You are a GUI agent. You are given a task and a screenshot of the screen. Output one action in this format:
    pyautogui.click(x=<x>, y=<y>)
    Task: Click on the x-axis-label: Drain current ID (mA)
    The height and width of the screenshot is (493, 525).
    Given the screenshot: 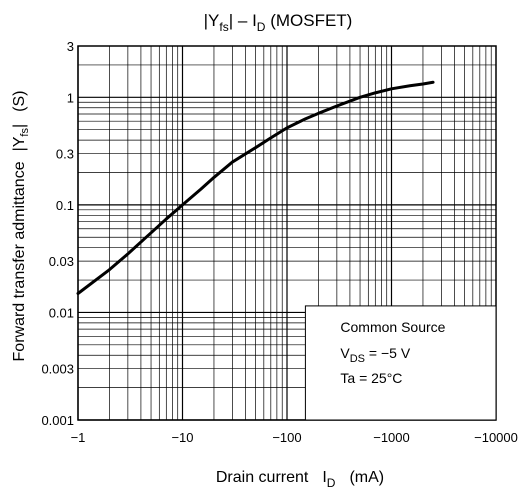 What is the action you would take?
    pyautogui.click(x=300, y=479)
    